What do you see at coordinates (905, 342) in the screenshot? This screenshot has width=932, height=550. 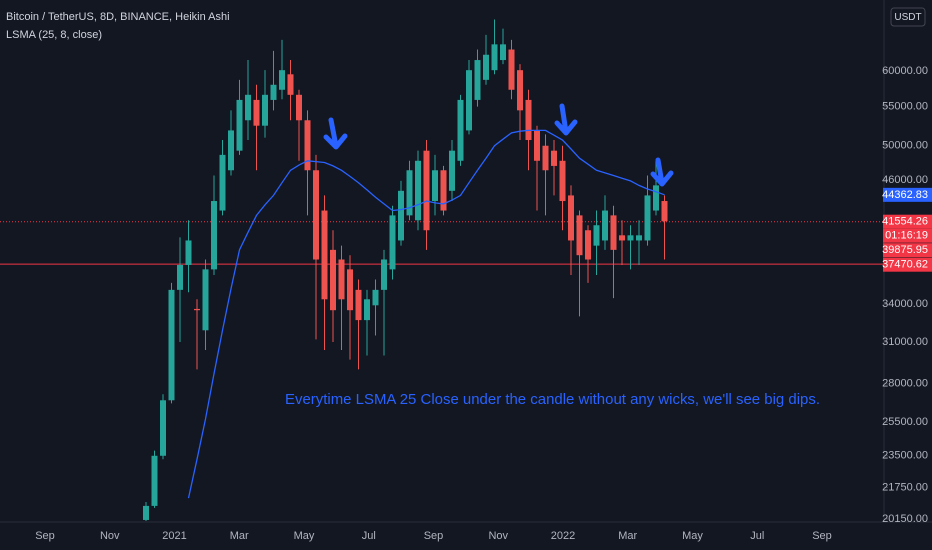 I see `y-tick-label: 31000.00` at bounding box center [905, 342].